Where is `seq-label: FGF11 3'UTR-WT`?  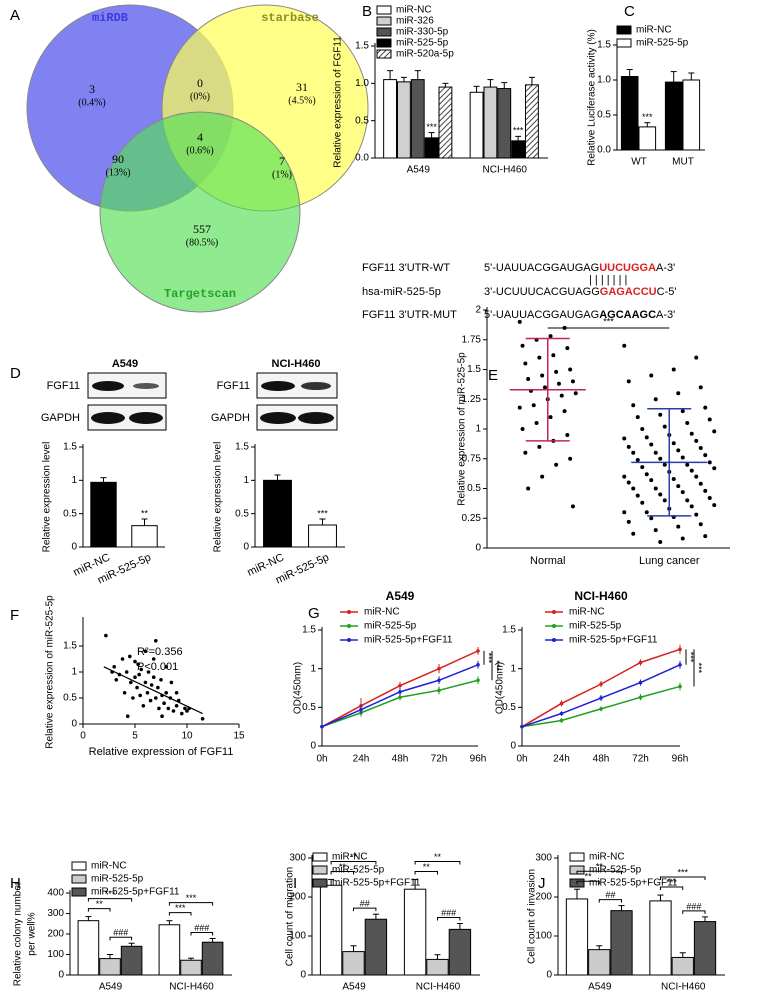
seq-label: FGF11 3'UTR-WT is located at coordinates (406, 268).